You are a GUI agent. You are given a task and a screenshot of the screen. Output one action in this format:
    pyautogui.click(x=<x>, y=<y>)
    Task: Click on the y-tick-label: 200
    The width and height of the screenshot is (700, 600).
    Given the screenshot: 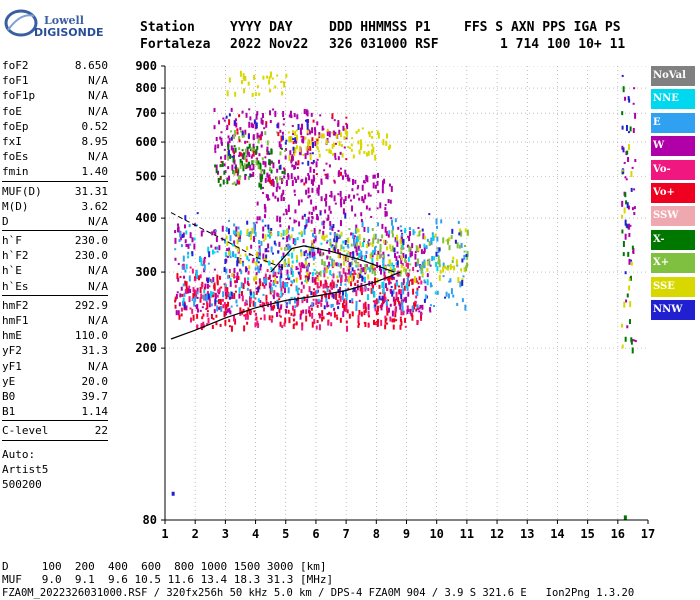 What is the action you would take?
    pyautogui.click(x=146, y=348)
    